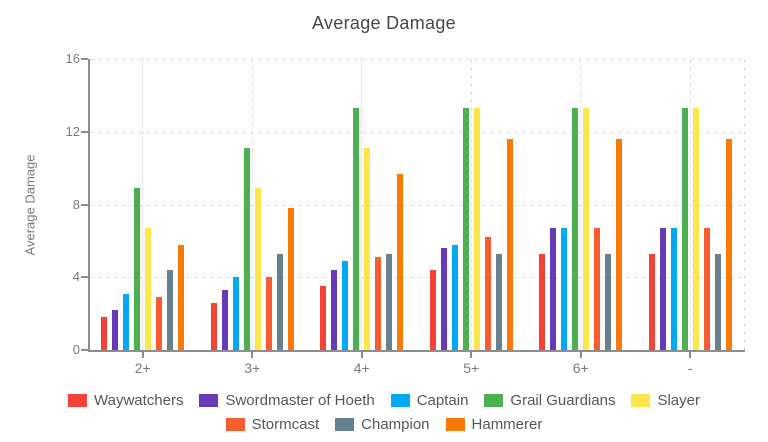 This screenshot has width=768, height=442. What do you see at coordinates (384, 23) in the screenshot?
I see `chart-title: Average Damage` at bounding box center [384, 23].